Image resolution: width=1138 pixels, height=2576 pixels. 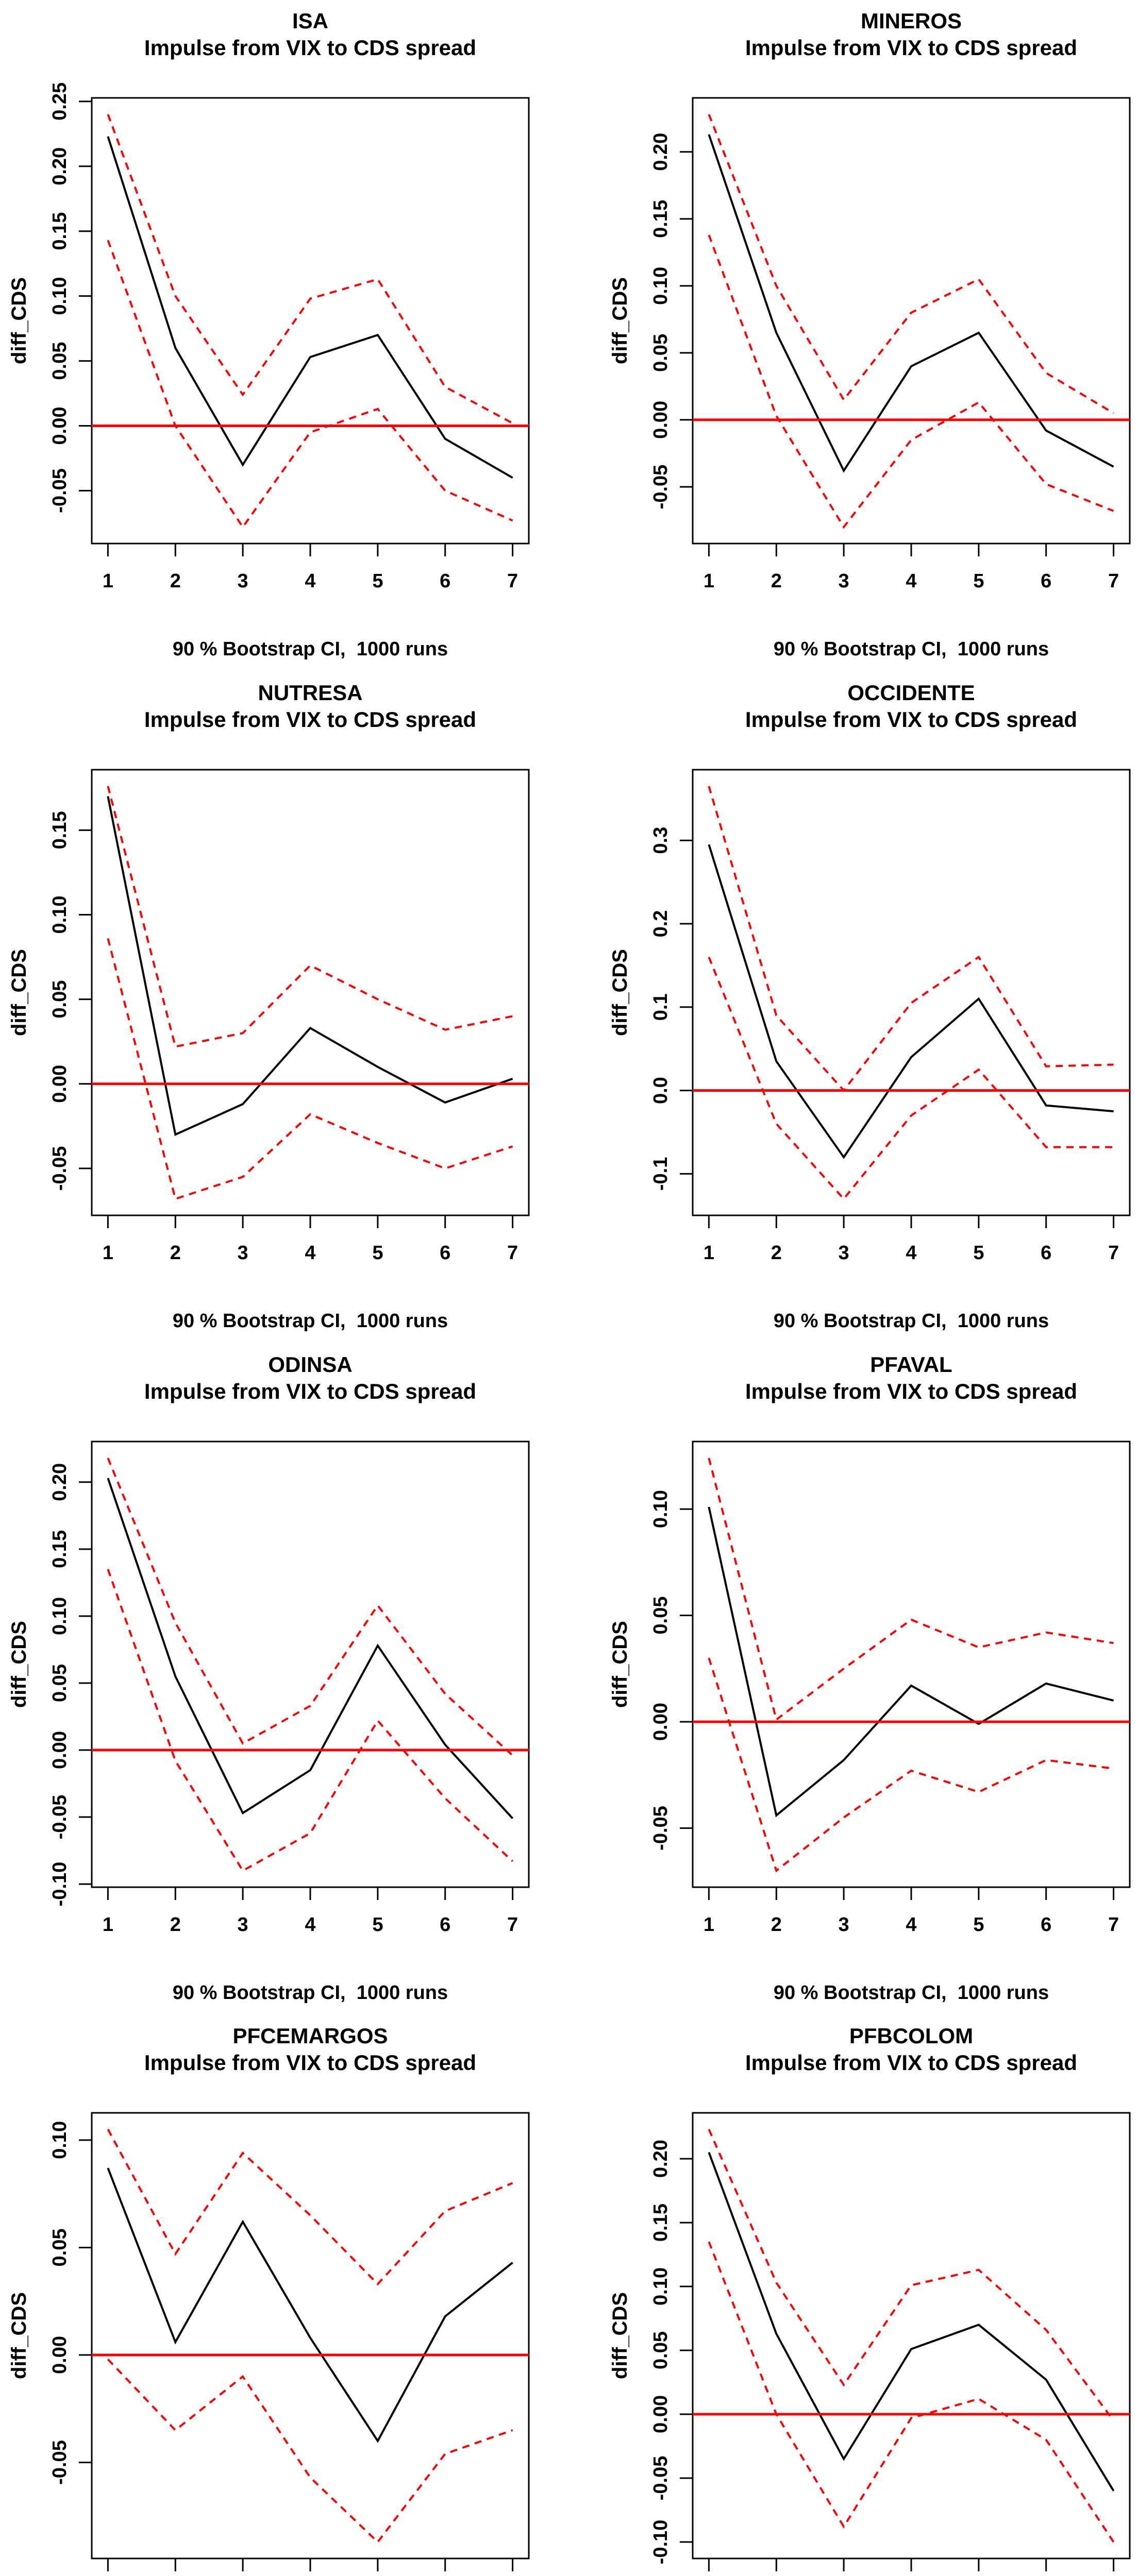 What do you see at coordinates (310, 1364) in the screenshot?
I see `chart-title: ODINSA` at bounding box center [310, 1364].